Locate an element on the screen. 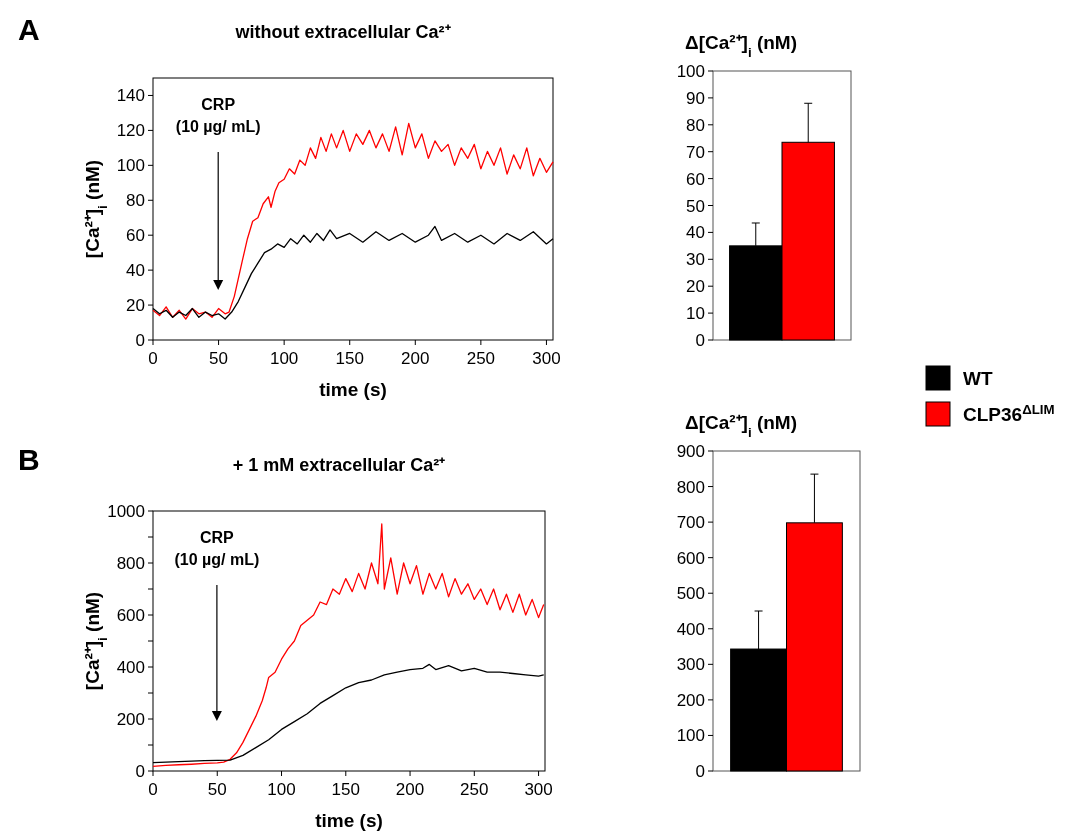  text: B is located at coordinates (29, 459).